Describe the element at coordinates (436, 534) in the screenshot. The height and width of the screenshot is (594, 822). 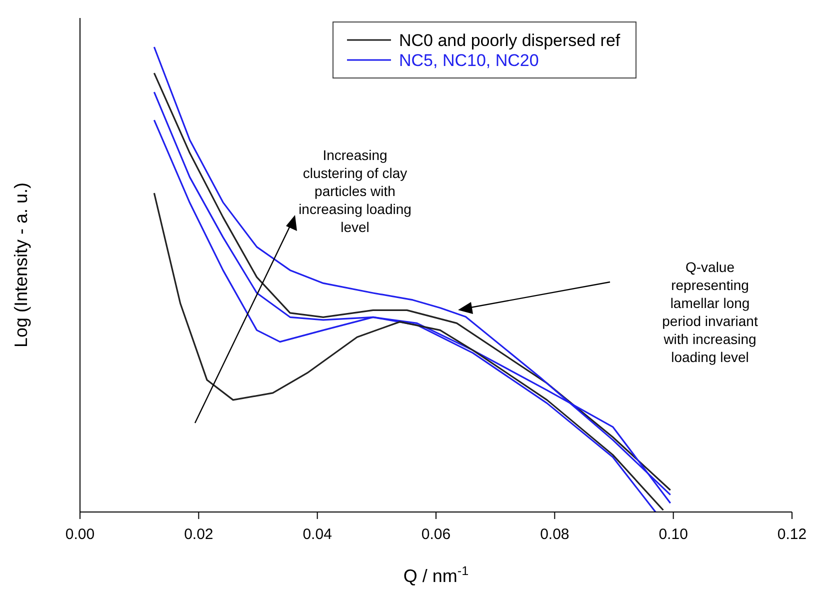
I see `x-tick-label: 0.06` at that location.